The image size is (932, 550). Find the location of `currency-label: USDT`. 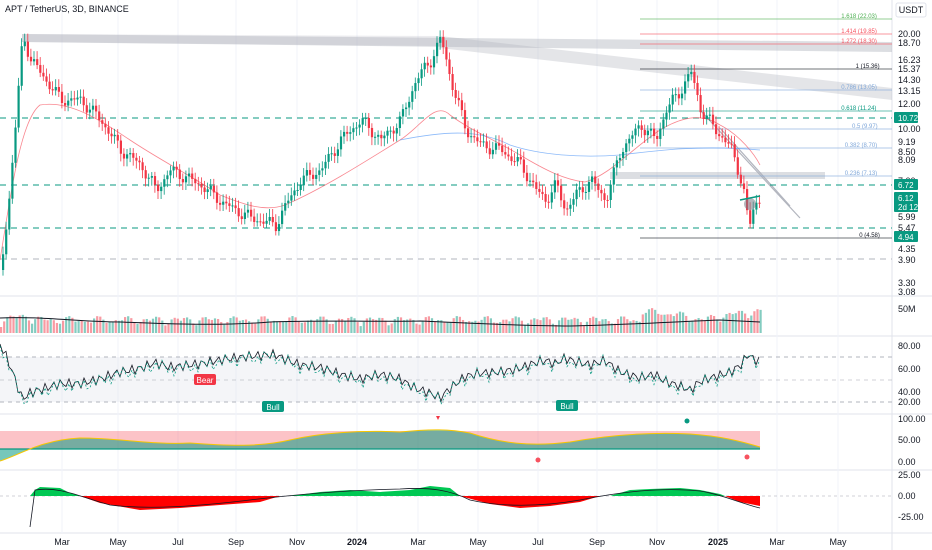

currency-label: USDT is located at coordinates (911, 10).